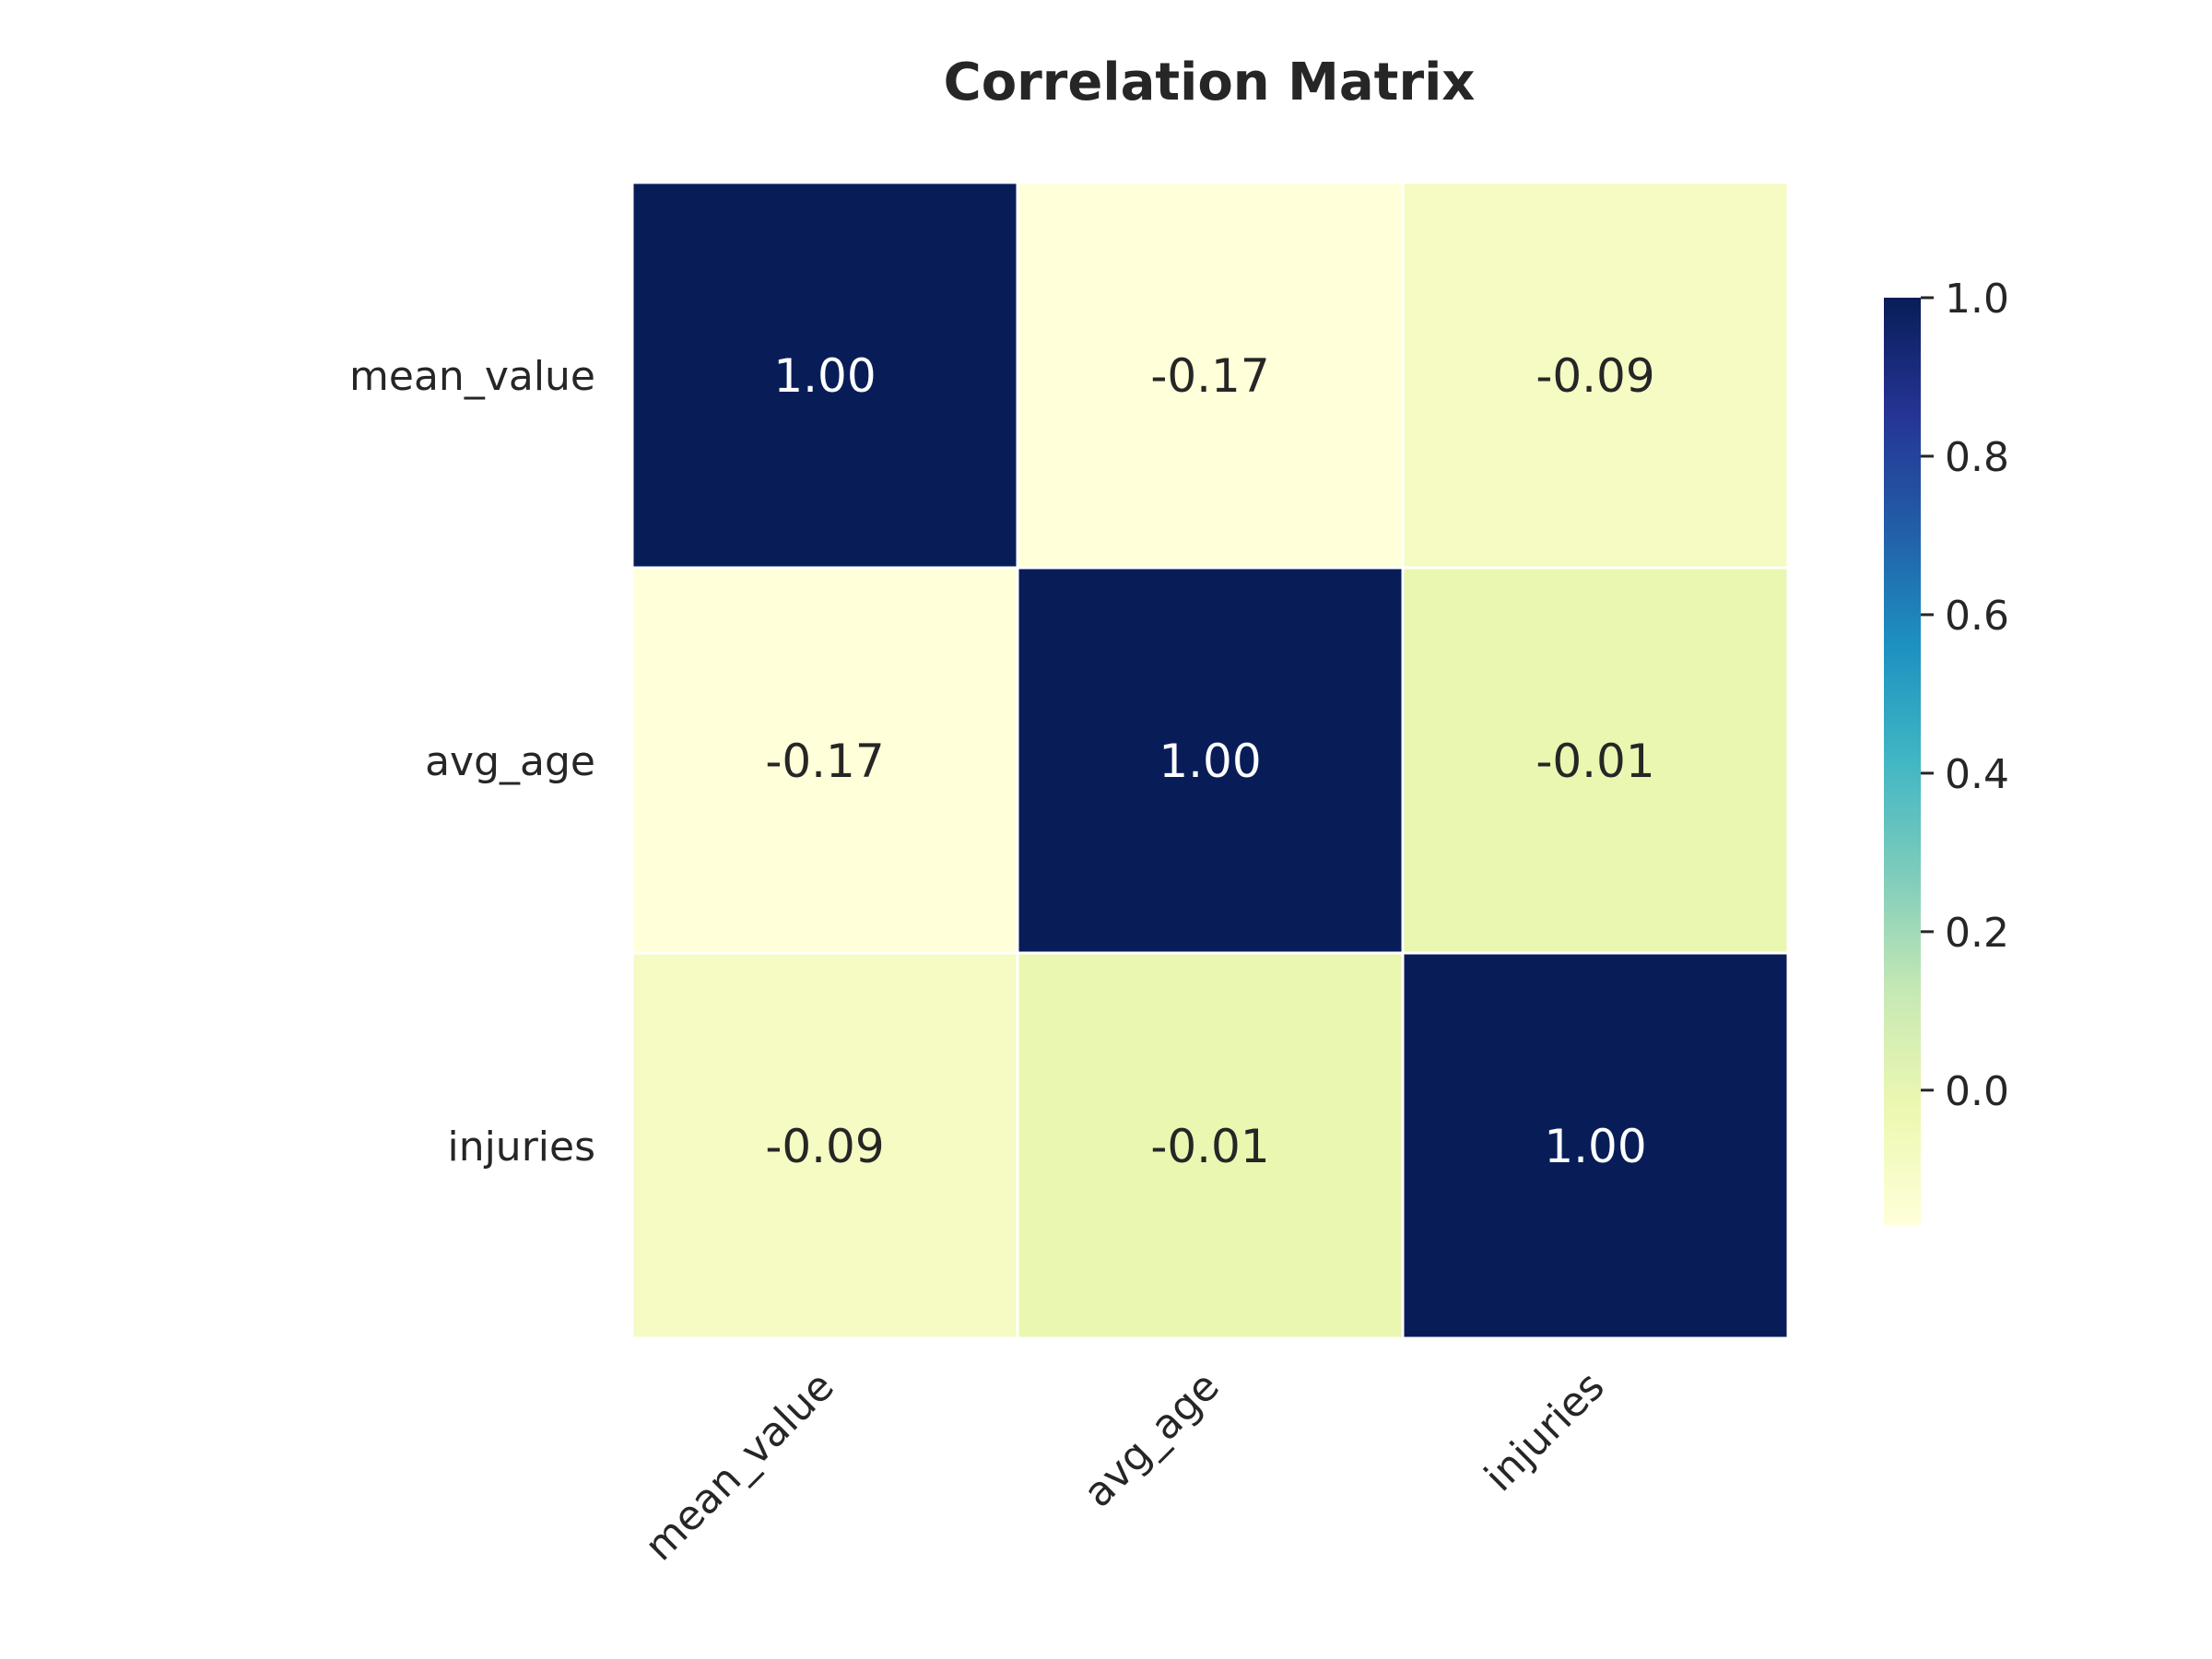 This screenshot has width=2212, height=1659. I want to click on colorbar-tick-label: 0.0, so click(1977, 1091).